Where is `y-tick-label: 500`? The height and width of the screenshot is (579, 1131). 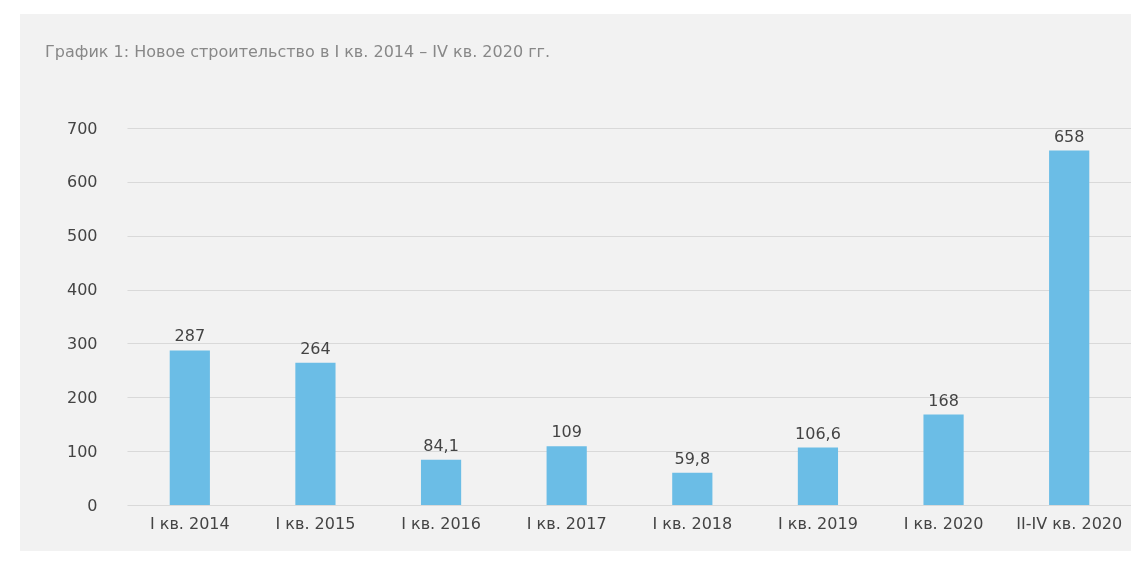
y-tick-label: 500 is located at coordinates (82, 236).